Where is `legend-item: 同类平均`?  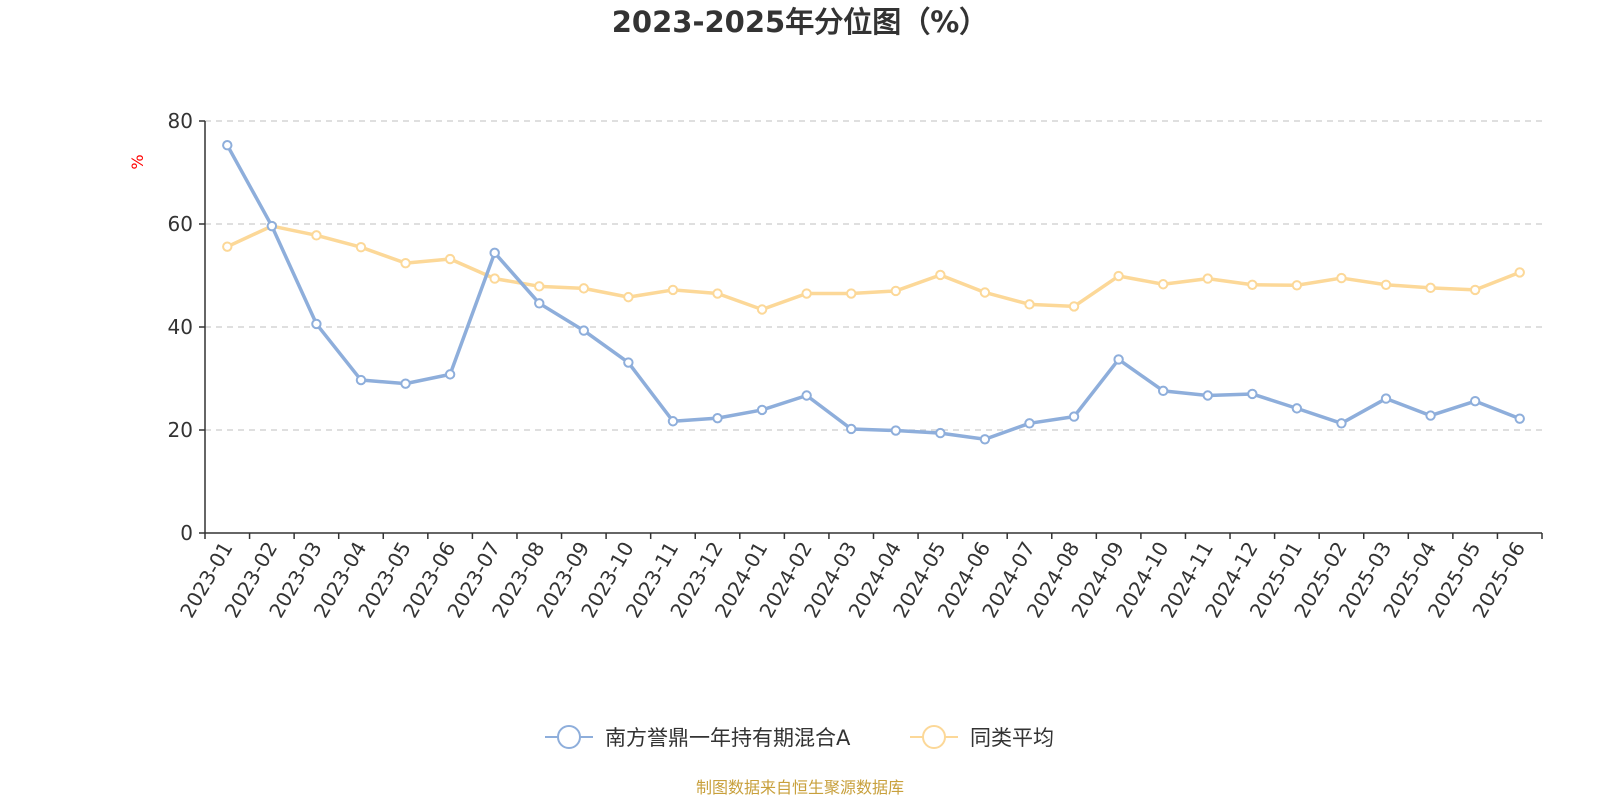
legend-item: 同类平均 is located at coordinates (982, 737).